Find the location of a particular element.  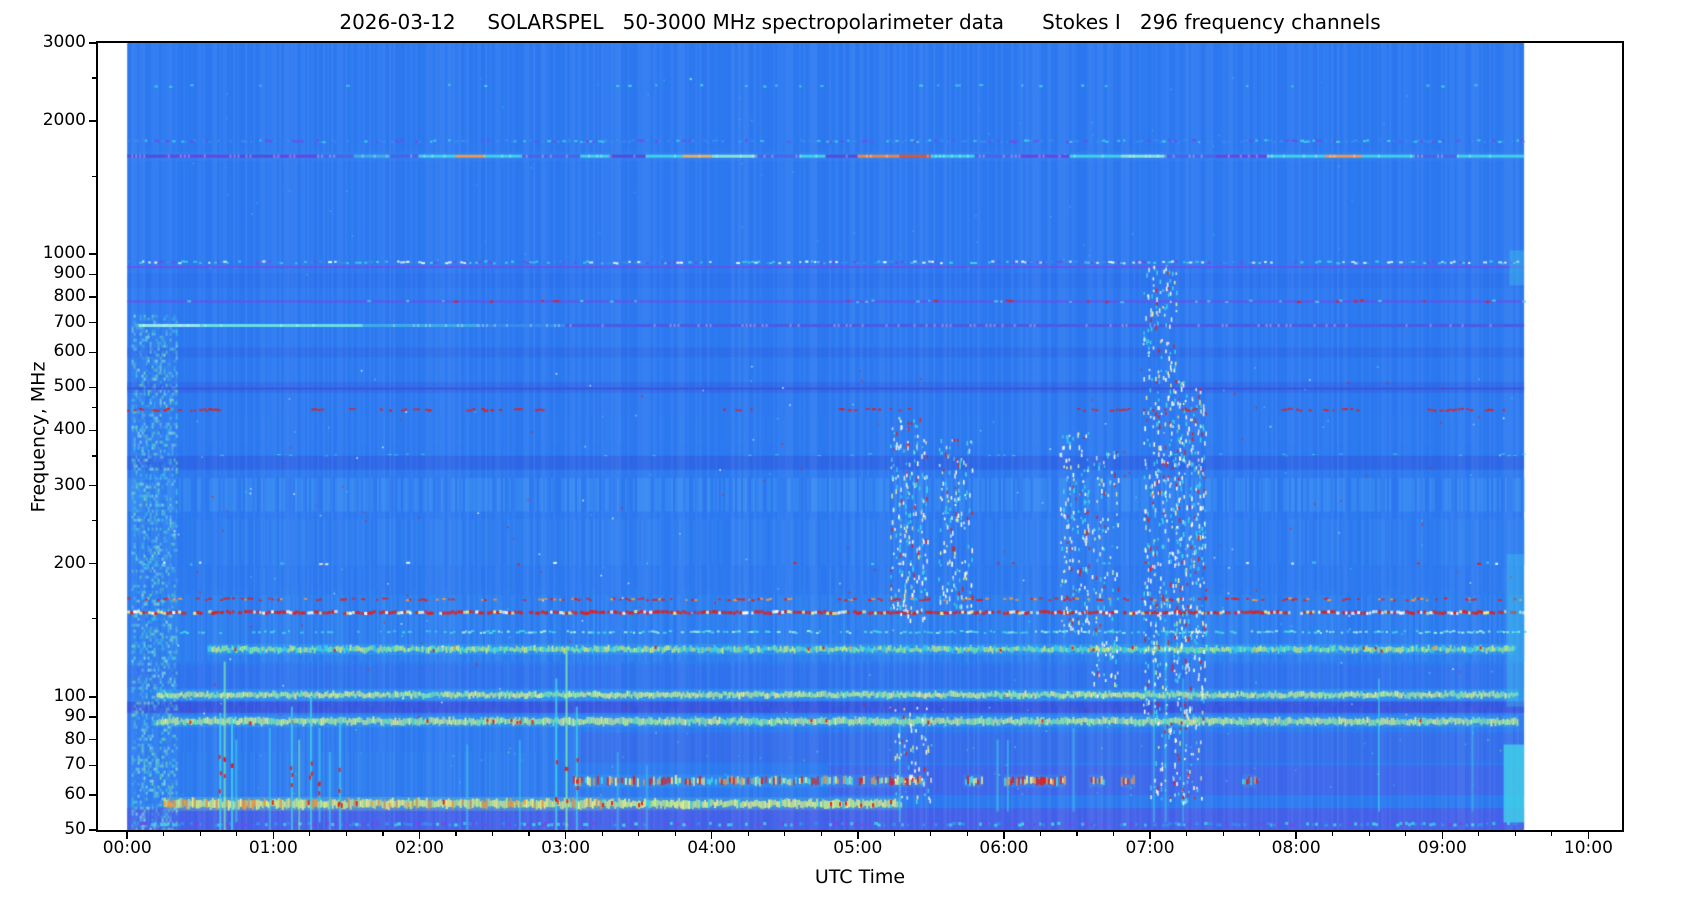

x-tick-label: 08:00 is located at coordinates (1296, 848).